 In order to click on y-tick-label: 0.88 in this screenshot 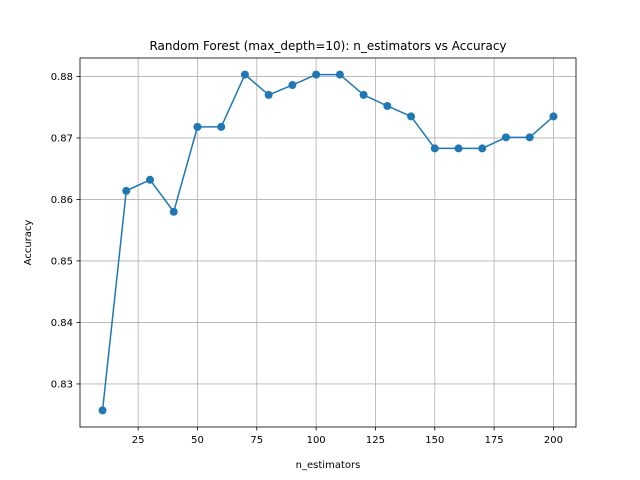, I will do `click(62, 77)`.